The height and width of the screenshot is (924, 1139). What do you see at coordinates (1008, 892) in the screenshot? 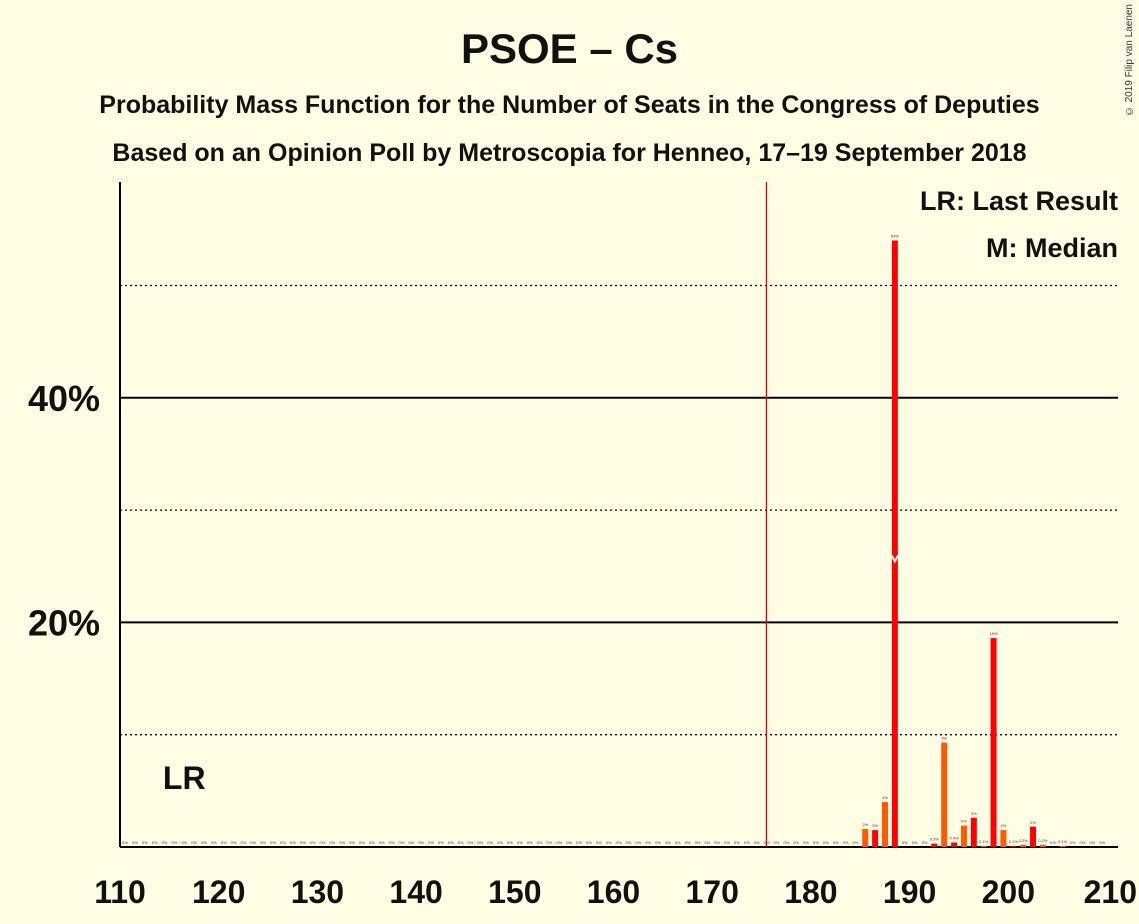
I see `x-tick-label: 200` at bounding box center [1008, 892].